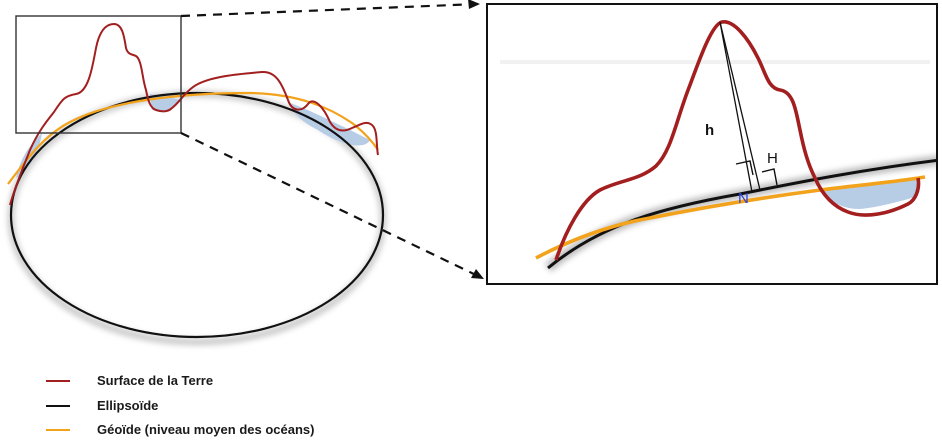 The height and width of the screenshot is (441, 942). I want to click on label-H: H, so click(772, 158).